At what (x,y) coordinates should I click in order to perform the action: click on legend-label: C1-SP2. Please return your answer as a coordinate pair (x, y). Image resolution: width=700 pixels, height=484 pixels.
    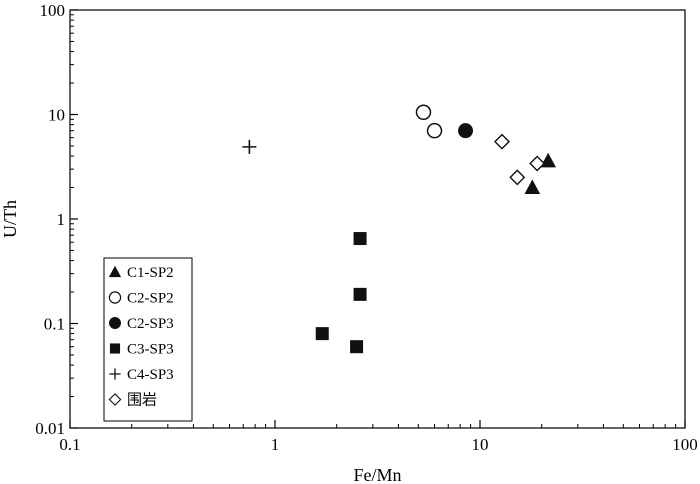
    Looking at the image, I should click on (150, 273).